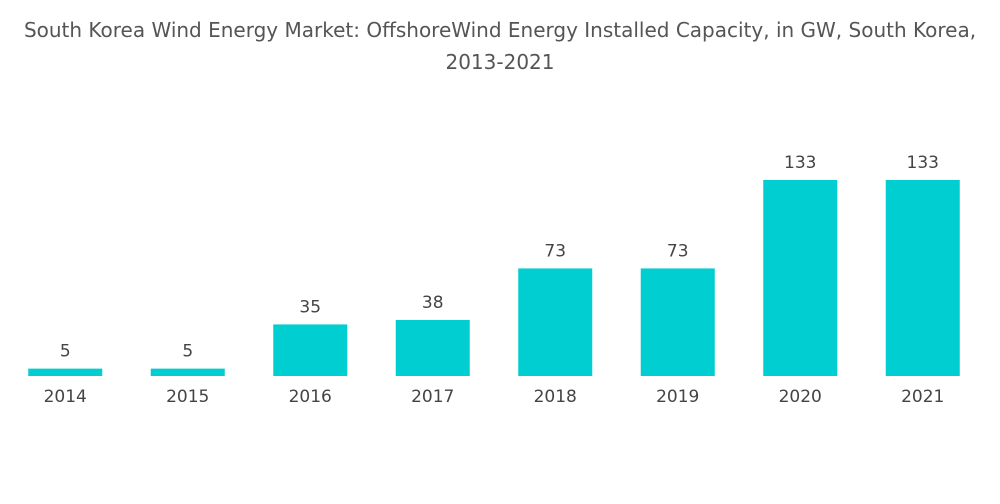 This screenshot has height=504, width=1000. I want to click on x-tick-label: 2015, so click(187, 397).